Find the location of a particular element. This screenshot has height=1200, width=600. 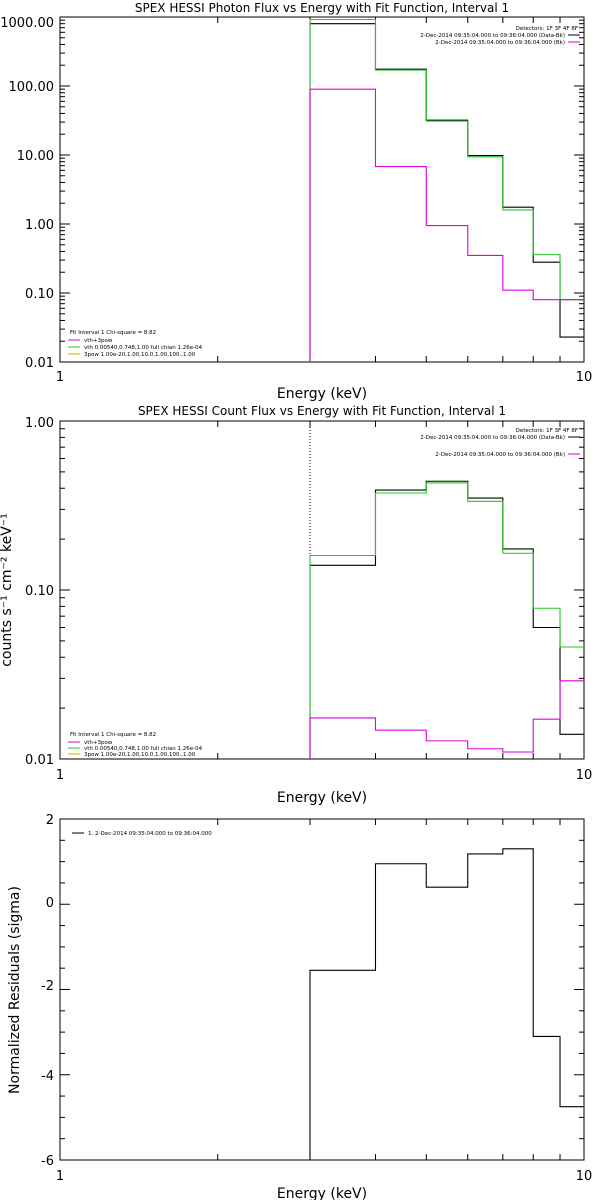

residuals-y-tick-label: 0 is located at coordinates (50, 903).